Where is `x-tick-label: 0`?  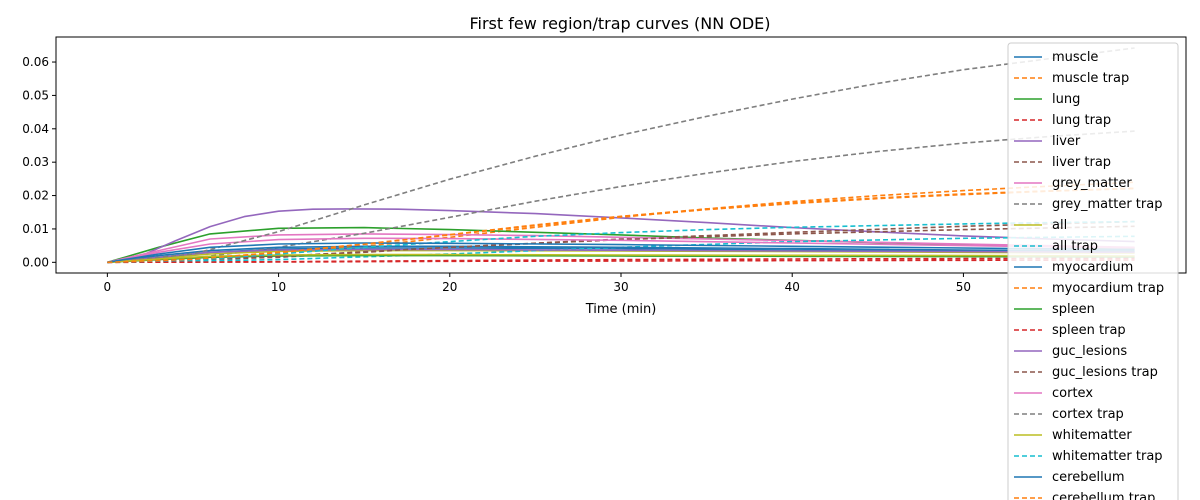
x-tick-label: 0 is located at coordinates (108, 287).